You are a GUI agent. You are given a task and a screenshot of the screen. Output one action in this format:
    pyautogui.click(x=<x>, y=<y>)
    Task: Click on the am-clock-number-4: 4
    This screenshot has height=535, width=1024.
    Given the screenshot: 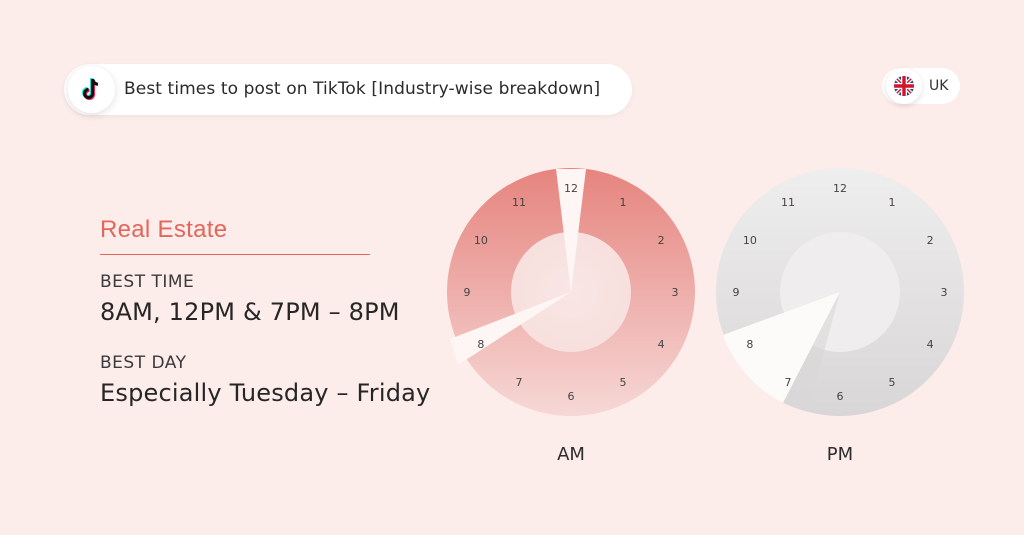 What is the action you would take?
    pyautogui.click(x=661, y=344)
    